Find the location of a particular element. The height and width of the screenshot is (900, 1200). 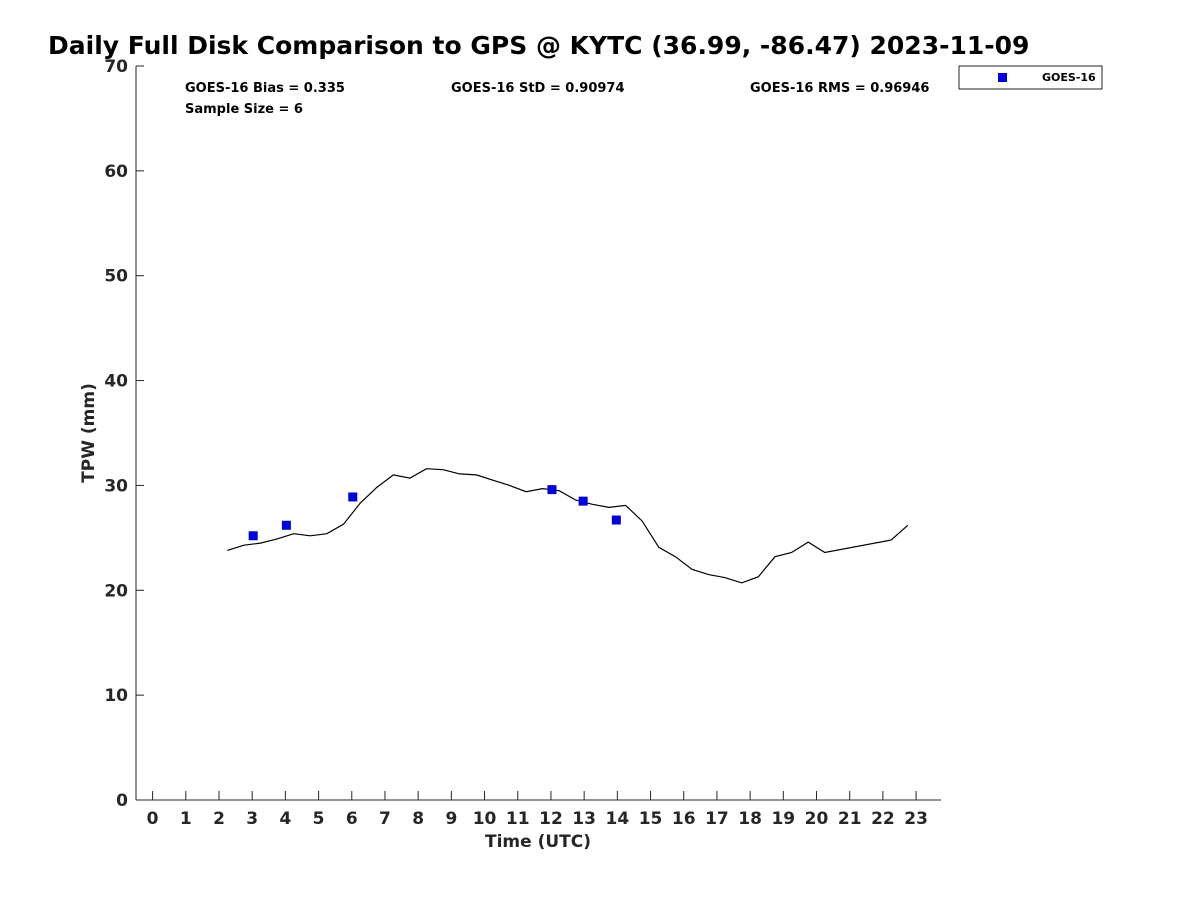

x-tick-label: 4 is located at coordinates (285, 819).